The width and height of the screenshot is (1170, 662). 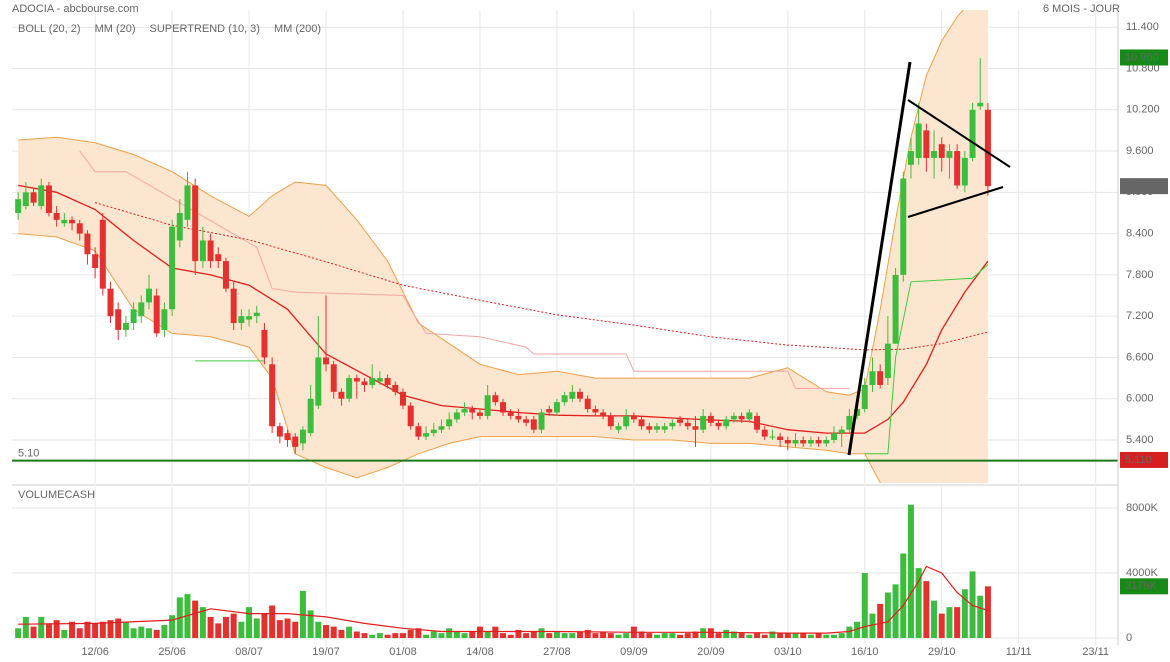 What do you see at coordinates (1143, 110) in the screenshot?
I see `y-tick-label: 10.200` at bounding box center [1143, 110].